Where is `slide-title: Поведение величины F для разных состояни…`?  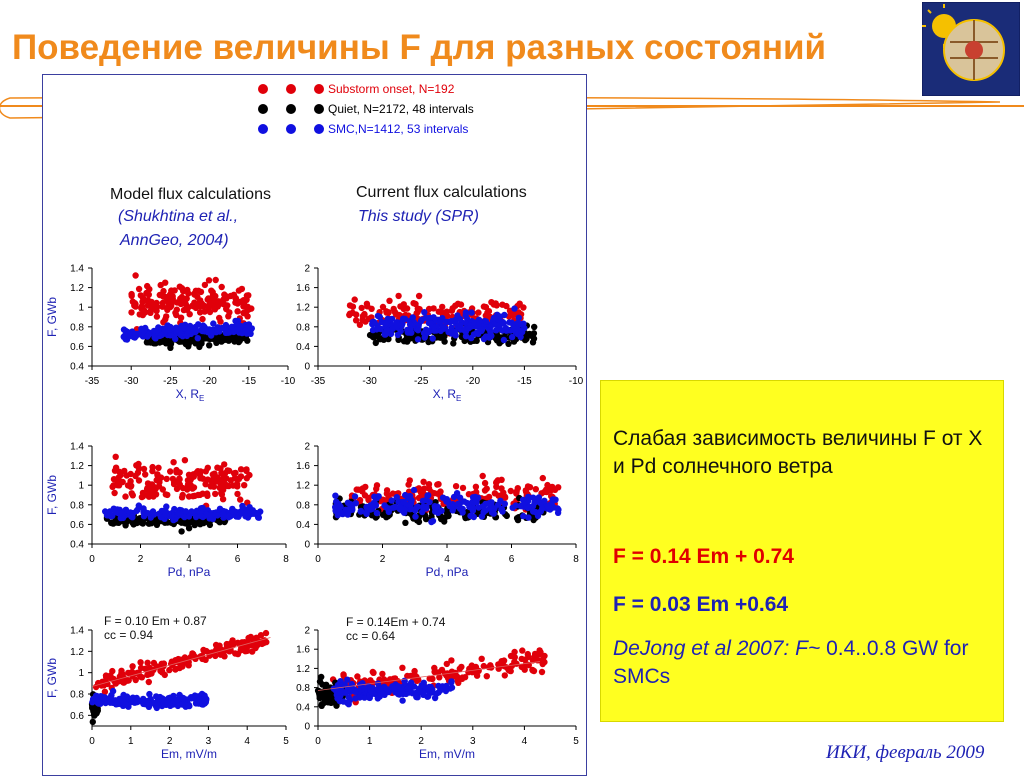
slide-title: Поведение величины F для разных состояни… is located at coordinates (419, 47).